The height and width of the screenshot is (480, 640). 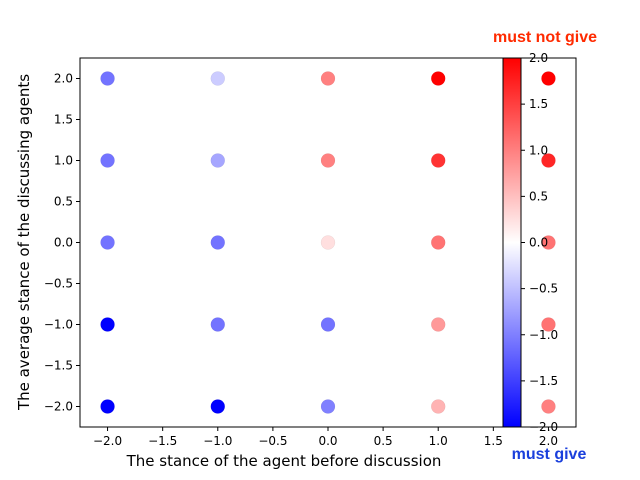 What do you see at coordinates (512, 242) in the screenshot?
I see `colorbar` at bounding box center [512, 242].